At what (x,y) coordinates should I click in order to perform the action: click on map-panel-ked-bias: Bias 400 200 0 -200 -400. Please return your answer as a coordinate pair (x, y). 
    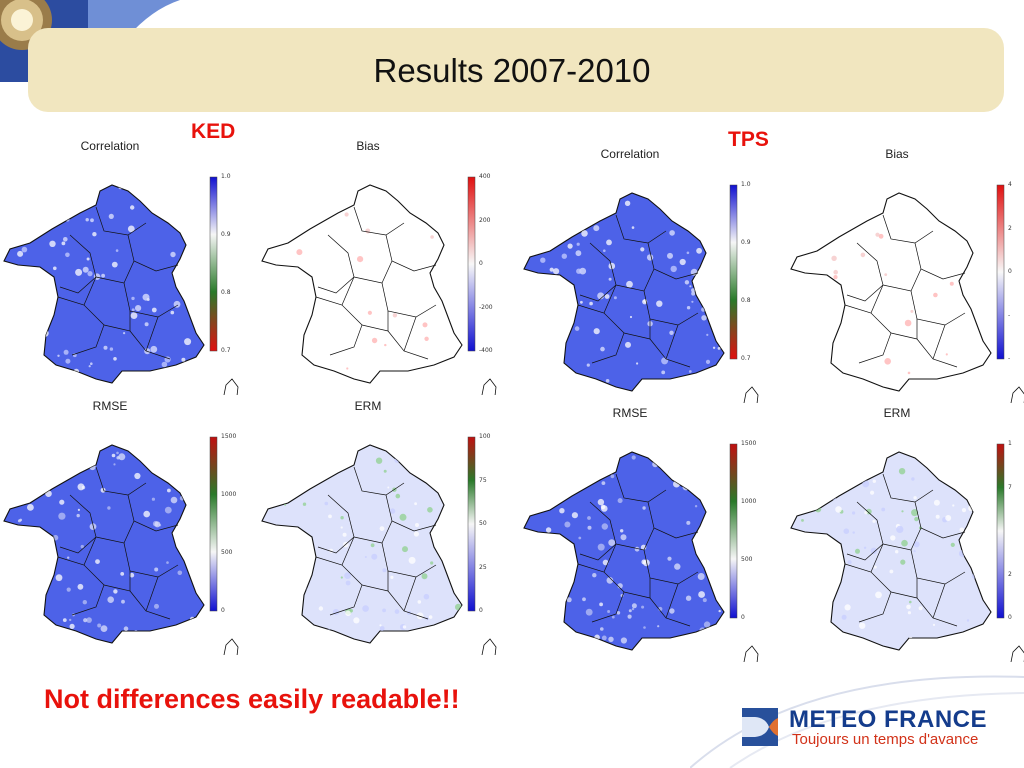
    Looking at the image, I should click on (385, 265).